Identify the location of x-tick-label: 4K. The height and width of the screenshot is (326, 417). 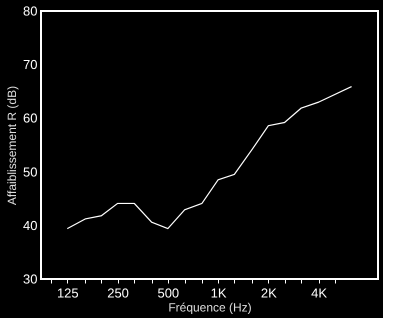
(319, 293).